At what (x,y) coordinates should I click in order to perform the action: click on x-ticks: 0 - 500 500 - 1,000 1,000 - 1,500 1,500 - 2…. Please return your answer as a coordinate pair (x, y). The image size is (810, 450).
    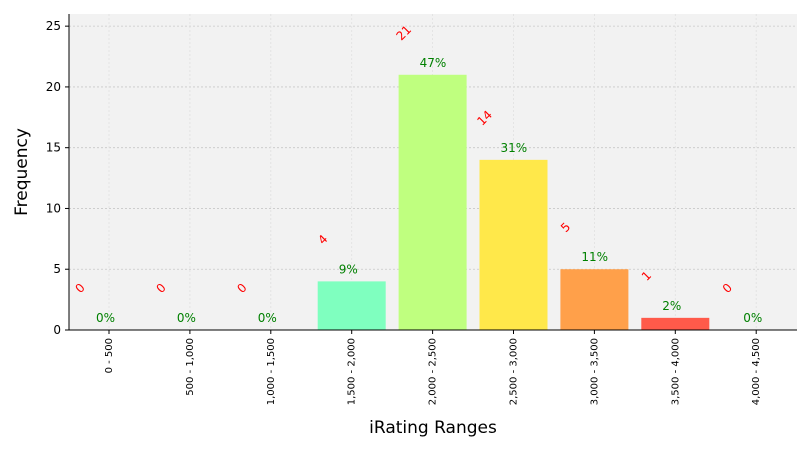
    Looking at the image, I should click on (433, 367).